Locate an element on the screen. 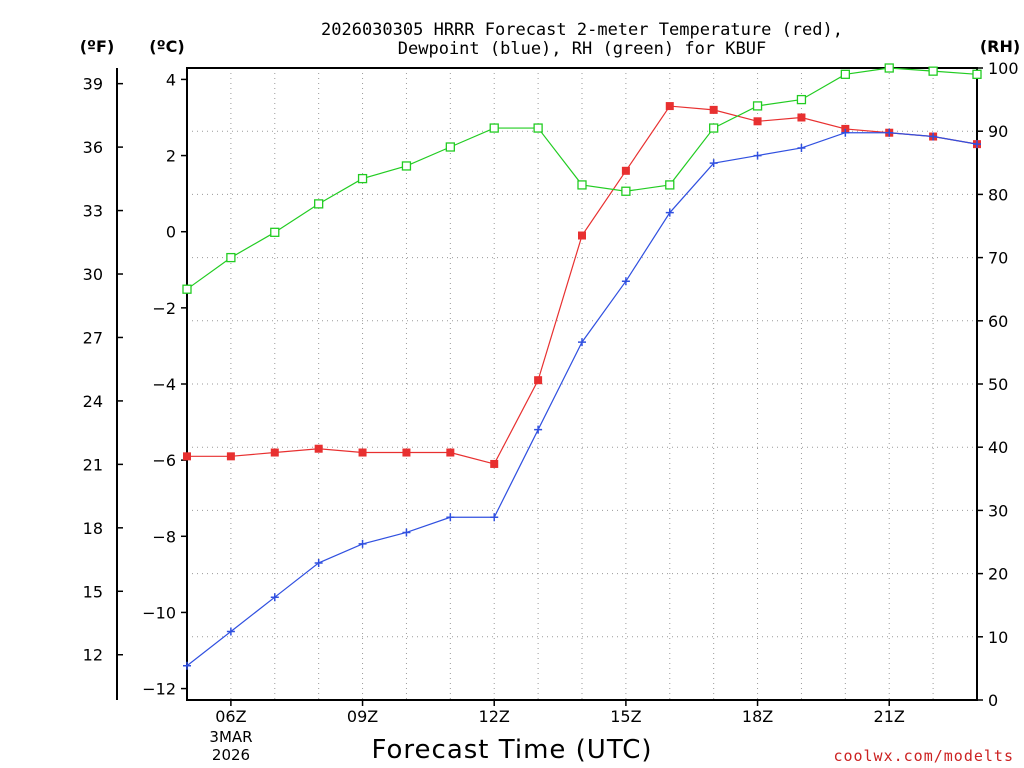 This screenshot has height=768, width=1024. celsius-tick-label: 0 is located at coordinates (171, 232).